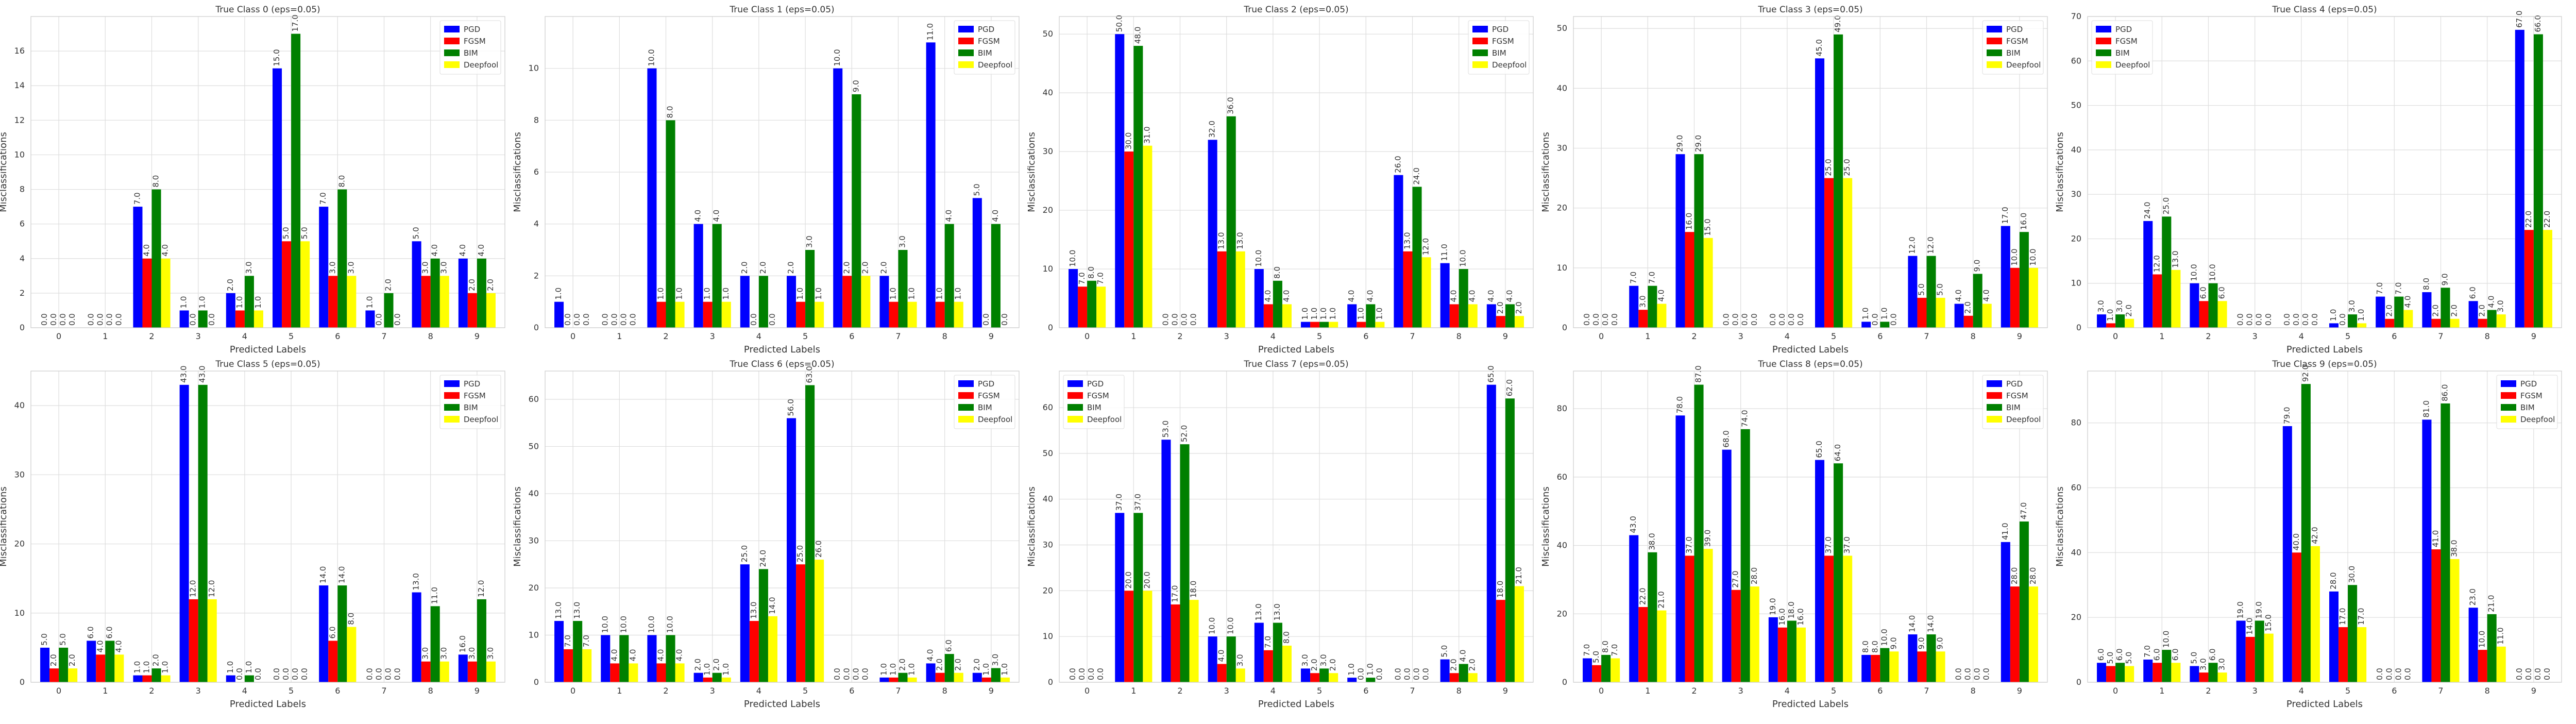  What do you see at coordinates (2076, 16) in the screenshot?
I see `y-tick-label: 70` at bounding box center [2076, 16].